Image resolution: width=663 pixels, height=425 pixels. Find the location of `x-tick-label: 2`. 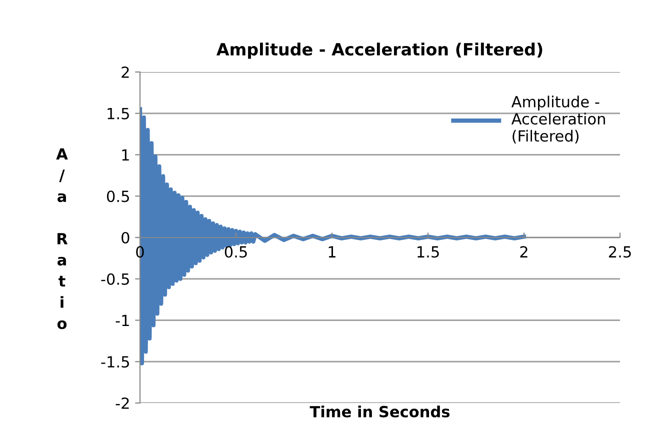

x-tick-label: 2 is located at coordinates (524, 252).